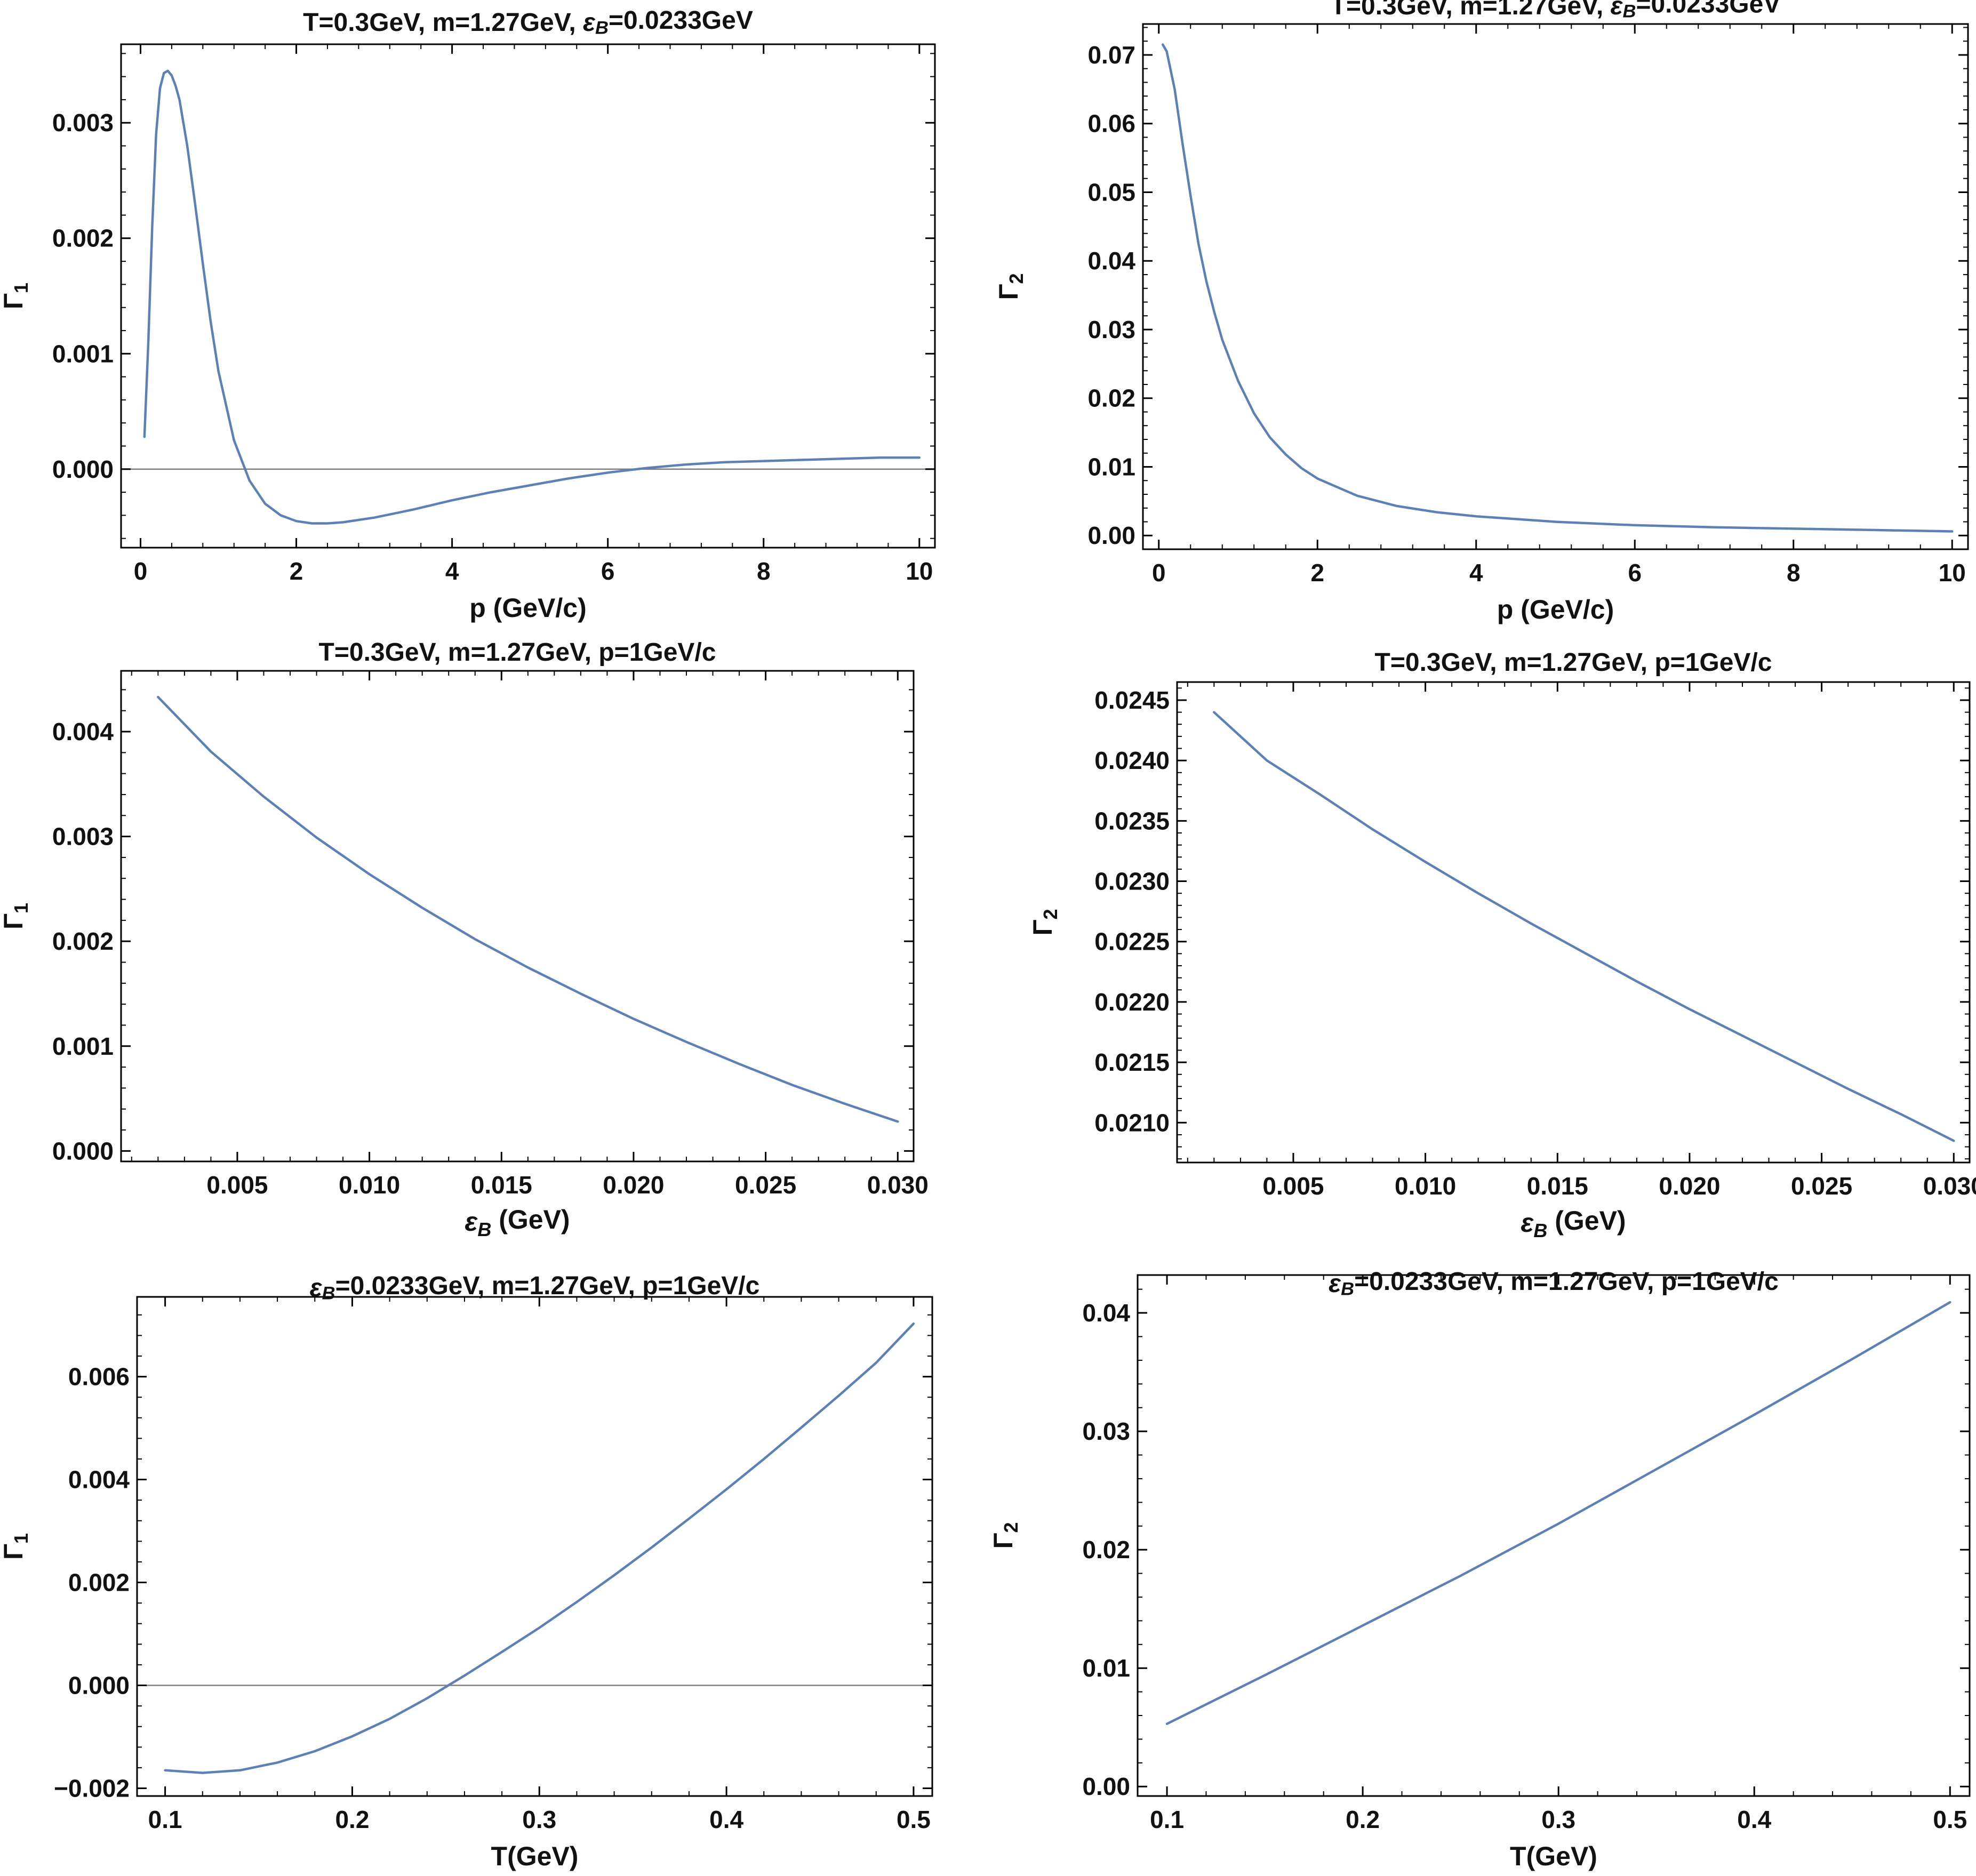 The height and width of the screenshot is (1876, 1976). I want to click on y-tick-label: 0.0225, so click(1132, 942).